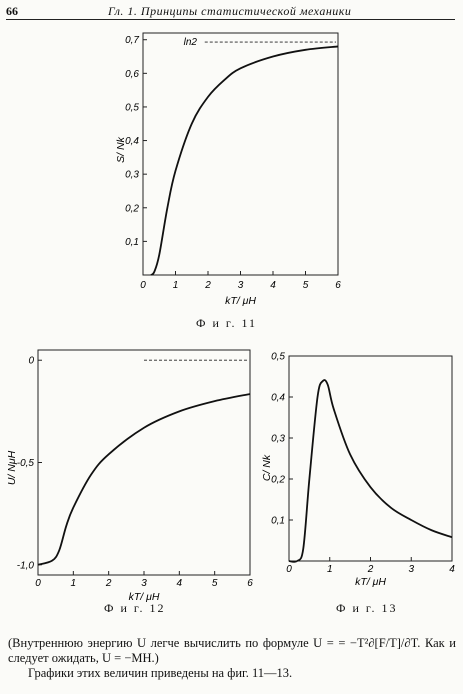  I want to click on header-rule, so click(230, 19).